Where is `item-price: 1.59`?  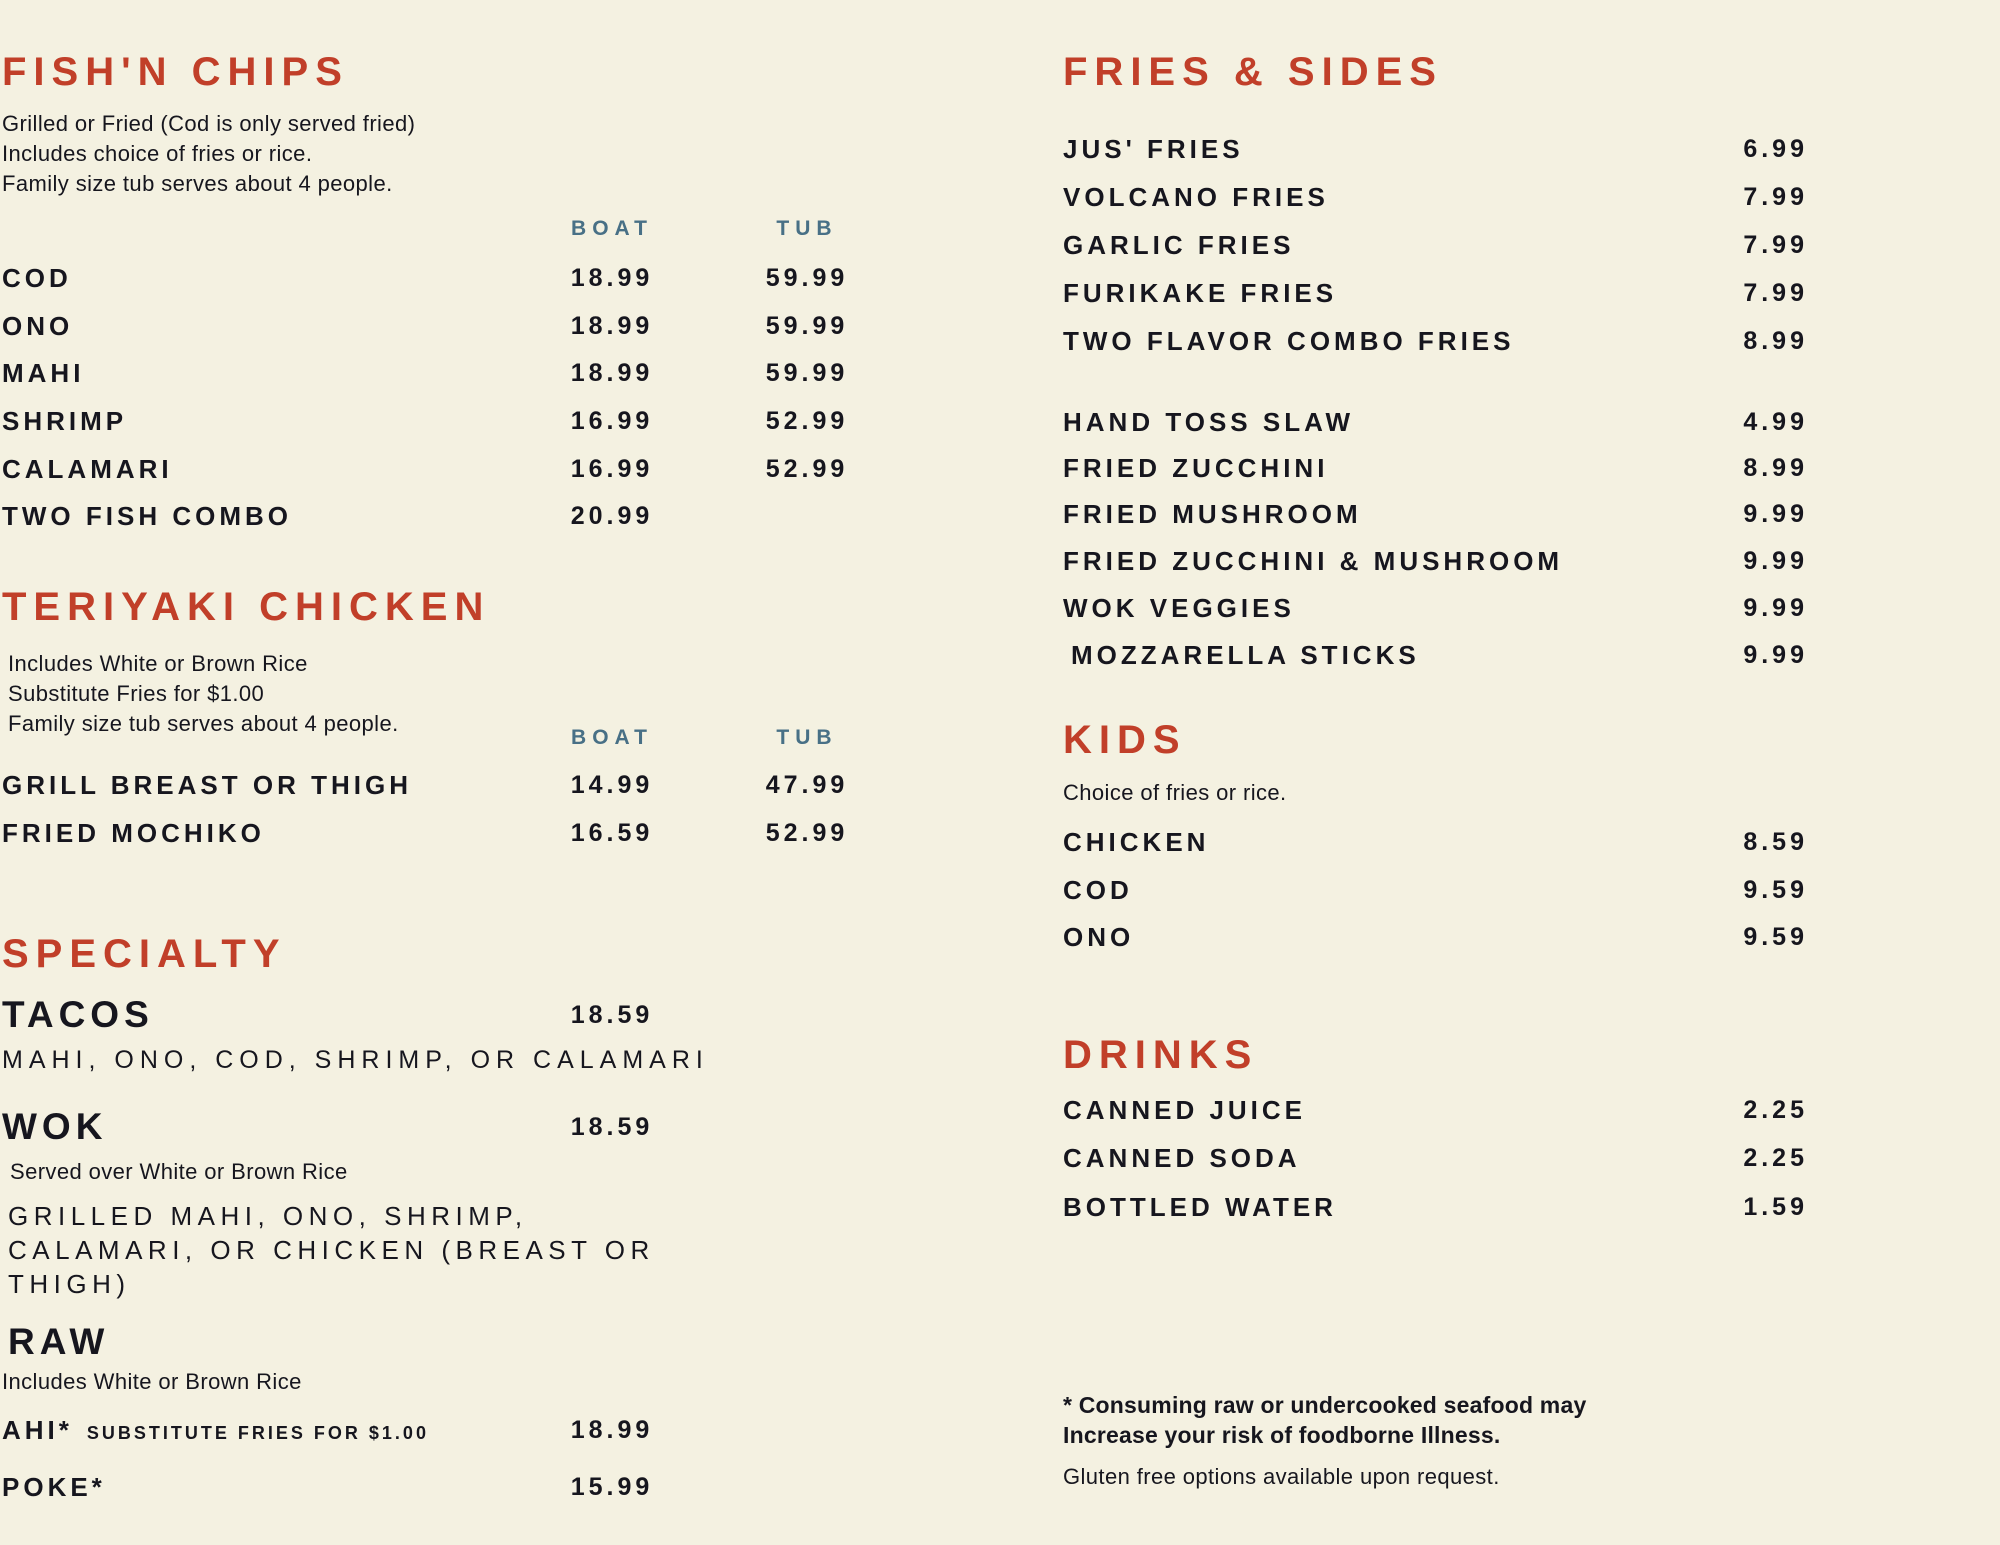
item-price: 1.59 is located at coordinates (1775, 1206).